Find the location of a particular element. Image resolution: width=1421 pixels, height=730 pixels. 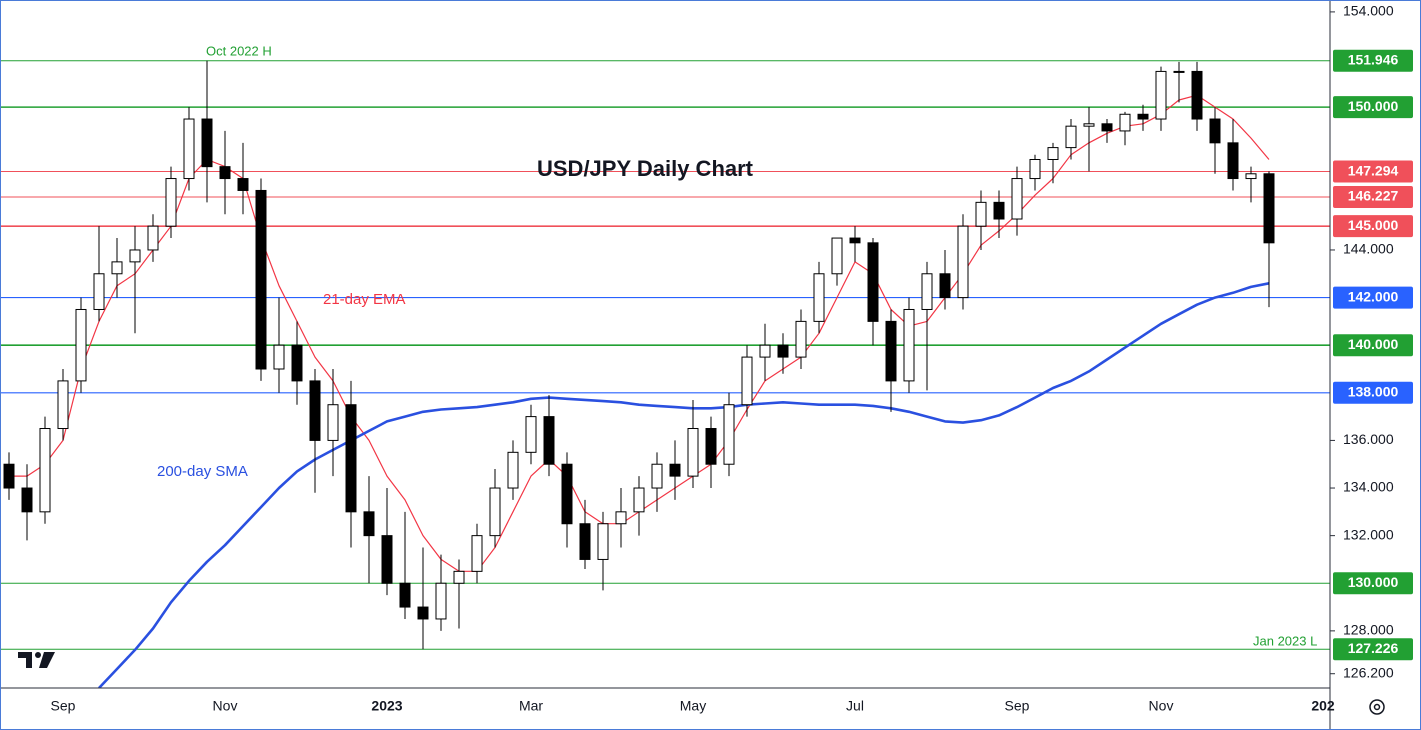

level-label: 150.000 is located at coordinates (1373, 106).